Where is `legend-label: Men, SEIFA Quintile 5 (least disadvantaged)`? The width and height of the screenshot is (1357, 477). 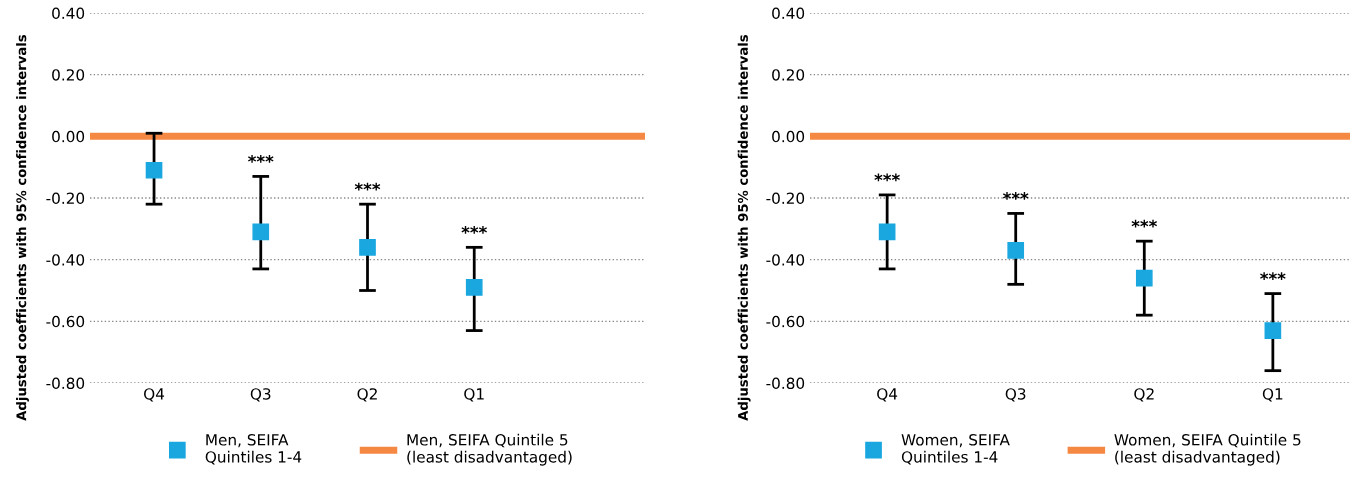
legend-label: Men, SEIFA Quintile 5 (least disadvantaged) is located at coordinates (489, 449).